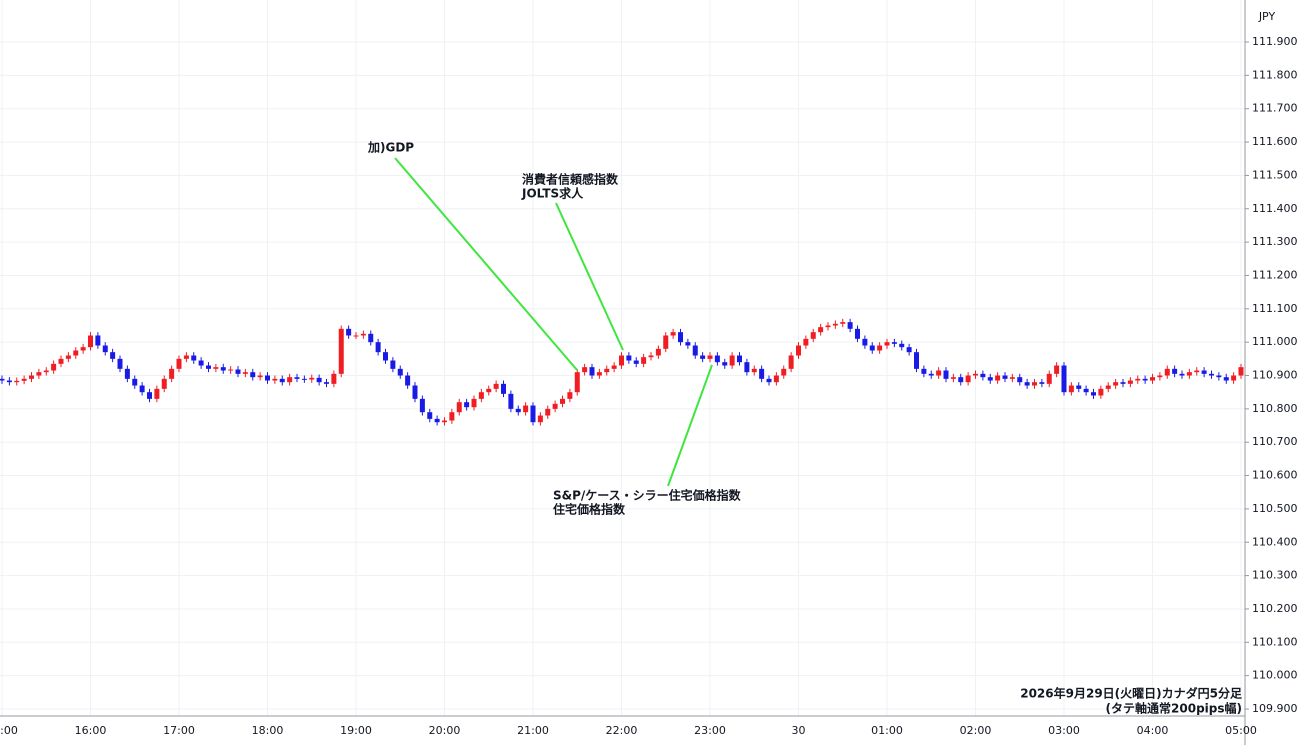  I want to click on y-tick-label: 111.100, so click(1275, 308).